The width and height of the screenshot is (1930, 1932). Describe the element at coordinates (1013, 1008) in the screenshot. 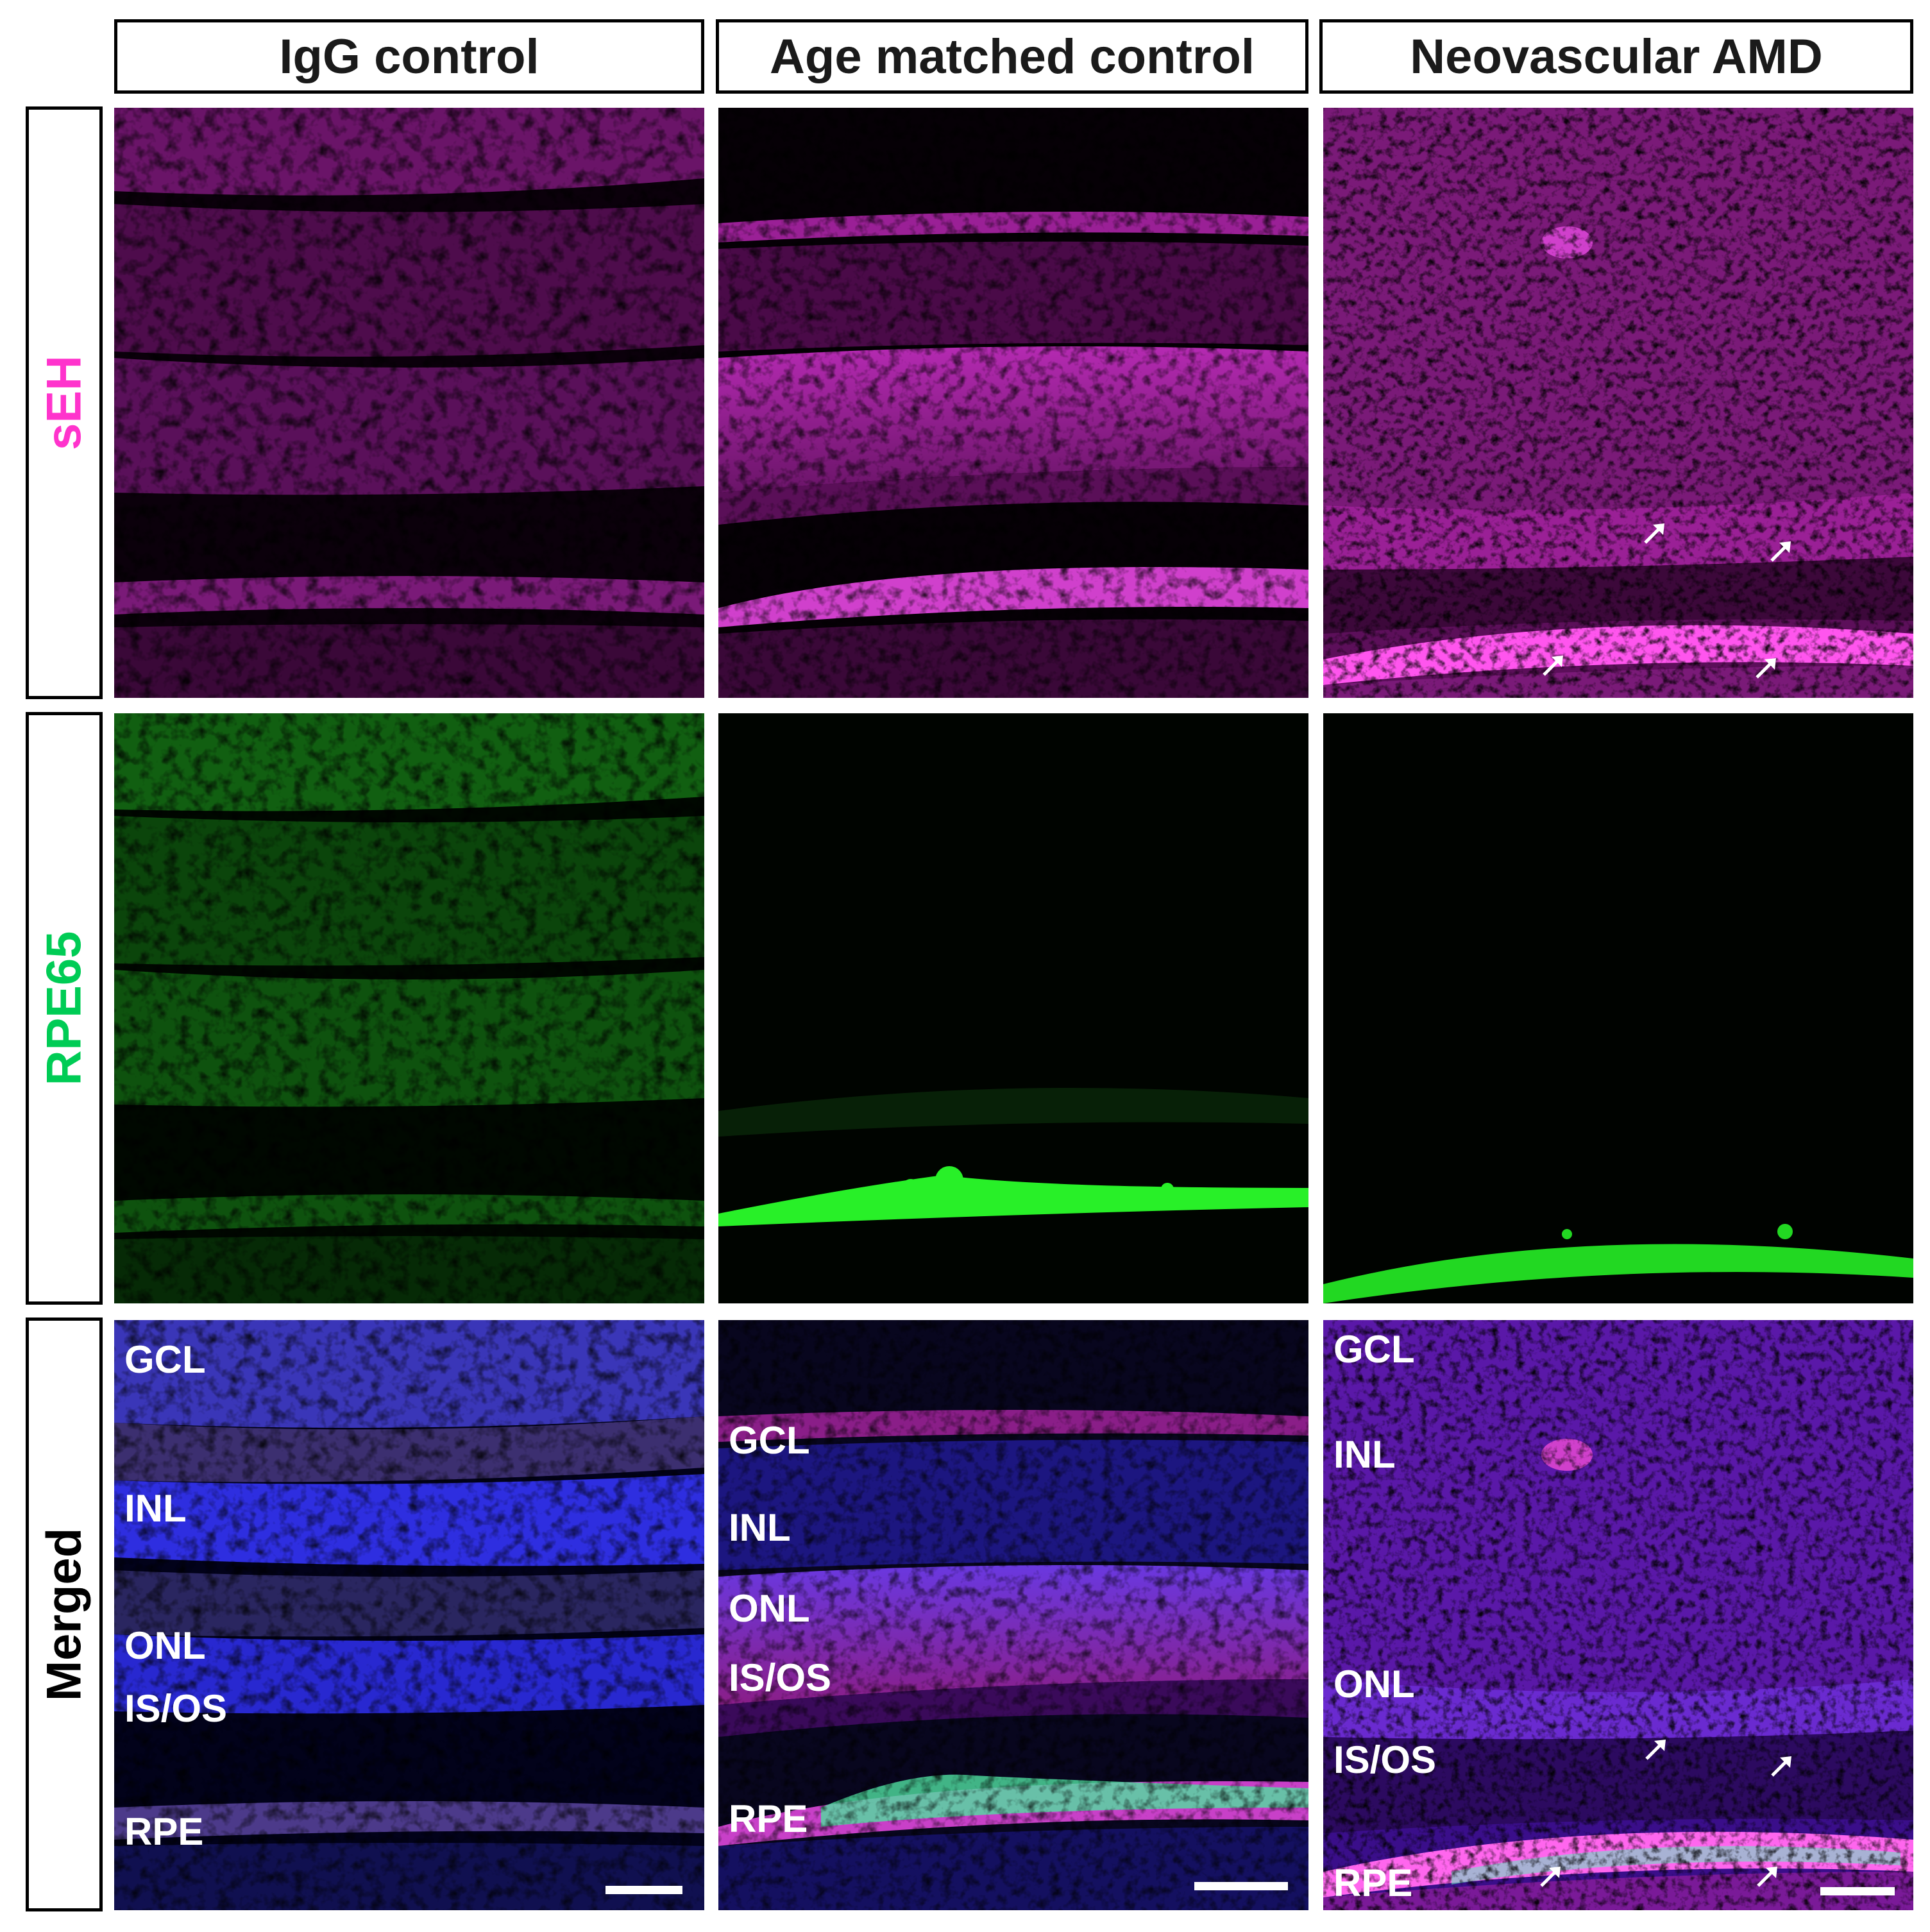

I see `panel-rpe65-age-matched` at that location.